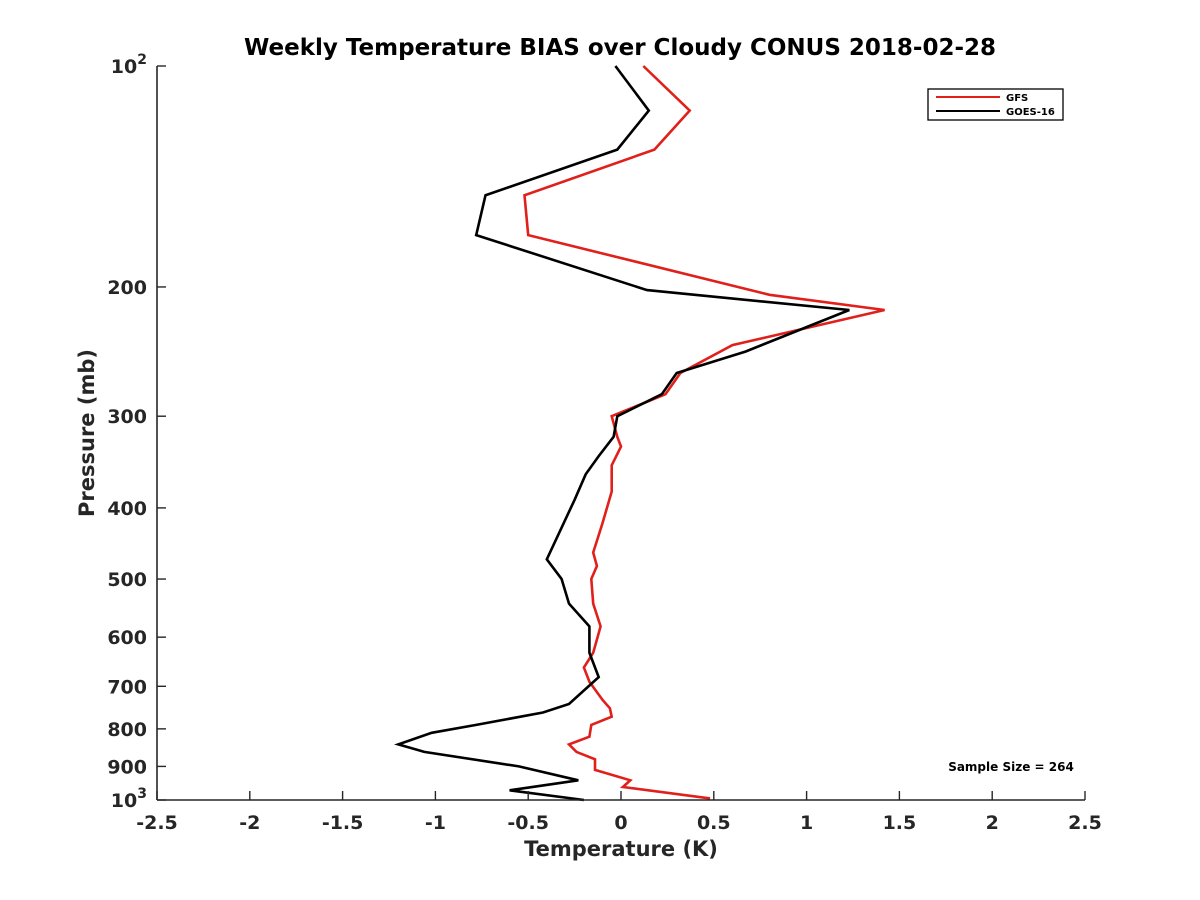 The height and width of the screenshot is (900, 1200). What do you see at coordinates (127, 417) in the screenshot?
I see `y-tick-label: 300` at bounding box center [127, 417].